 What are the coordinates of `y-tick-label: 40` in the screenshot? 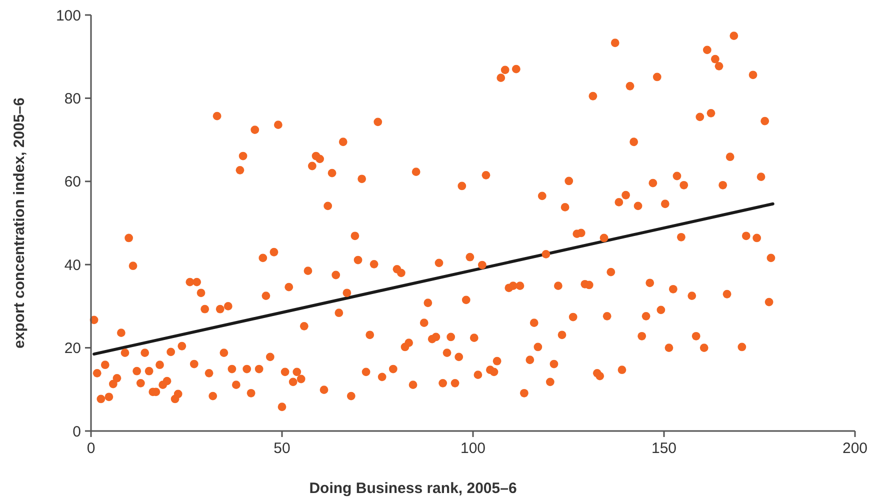 It's located at (72, 265).